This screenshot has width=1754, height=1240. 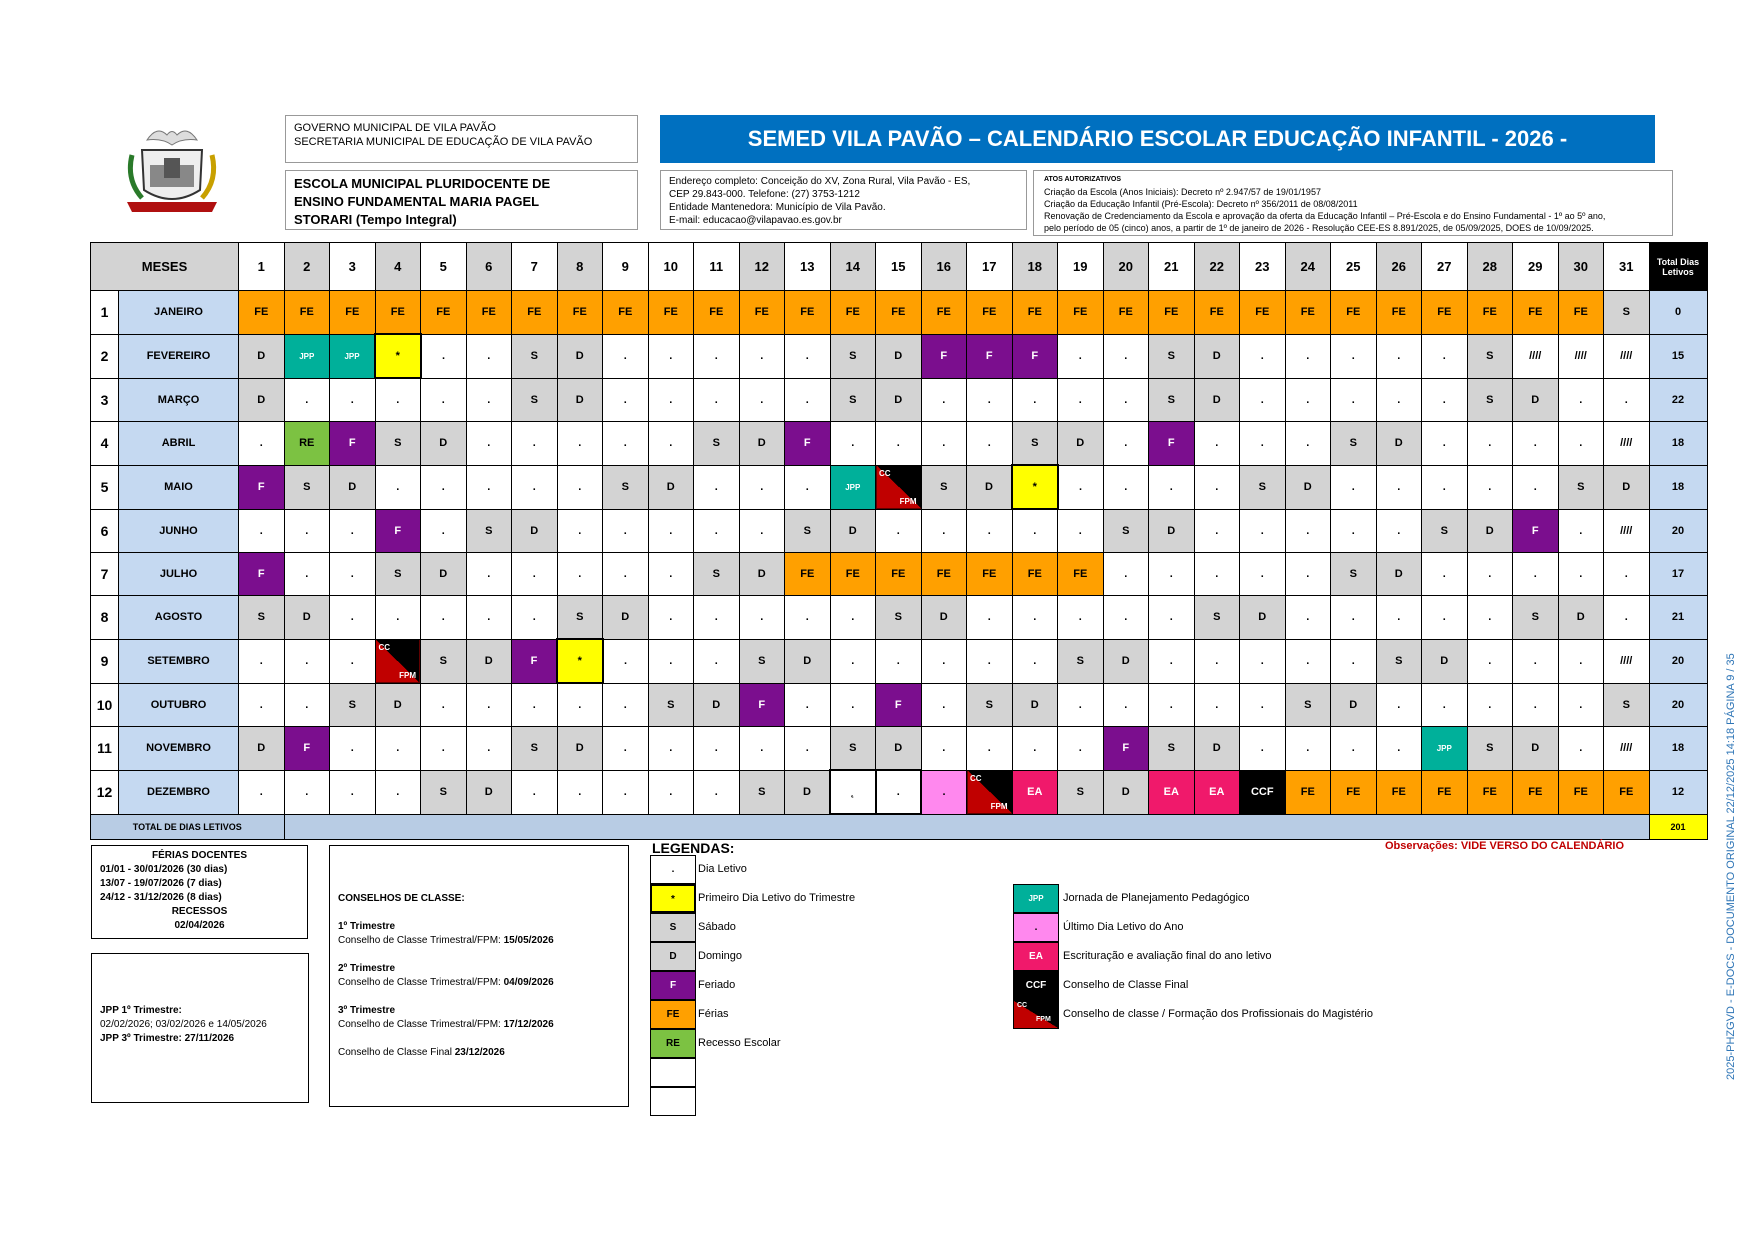 What do you see at coordinates (1036, 927) in the screenshot?
I see `legend-swatch-ultimo-dia: .` at bounding box center [1036, 927].